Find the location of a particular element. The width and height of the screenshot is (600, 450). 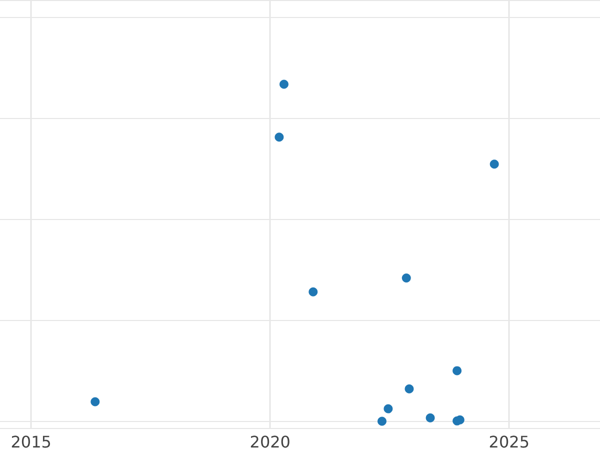

x-tick-label: 2020 is located at coordinates (270, 441).